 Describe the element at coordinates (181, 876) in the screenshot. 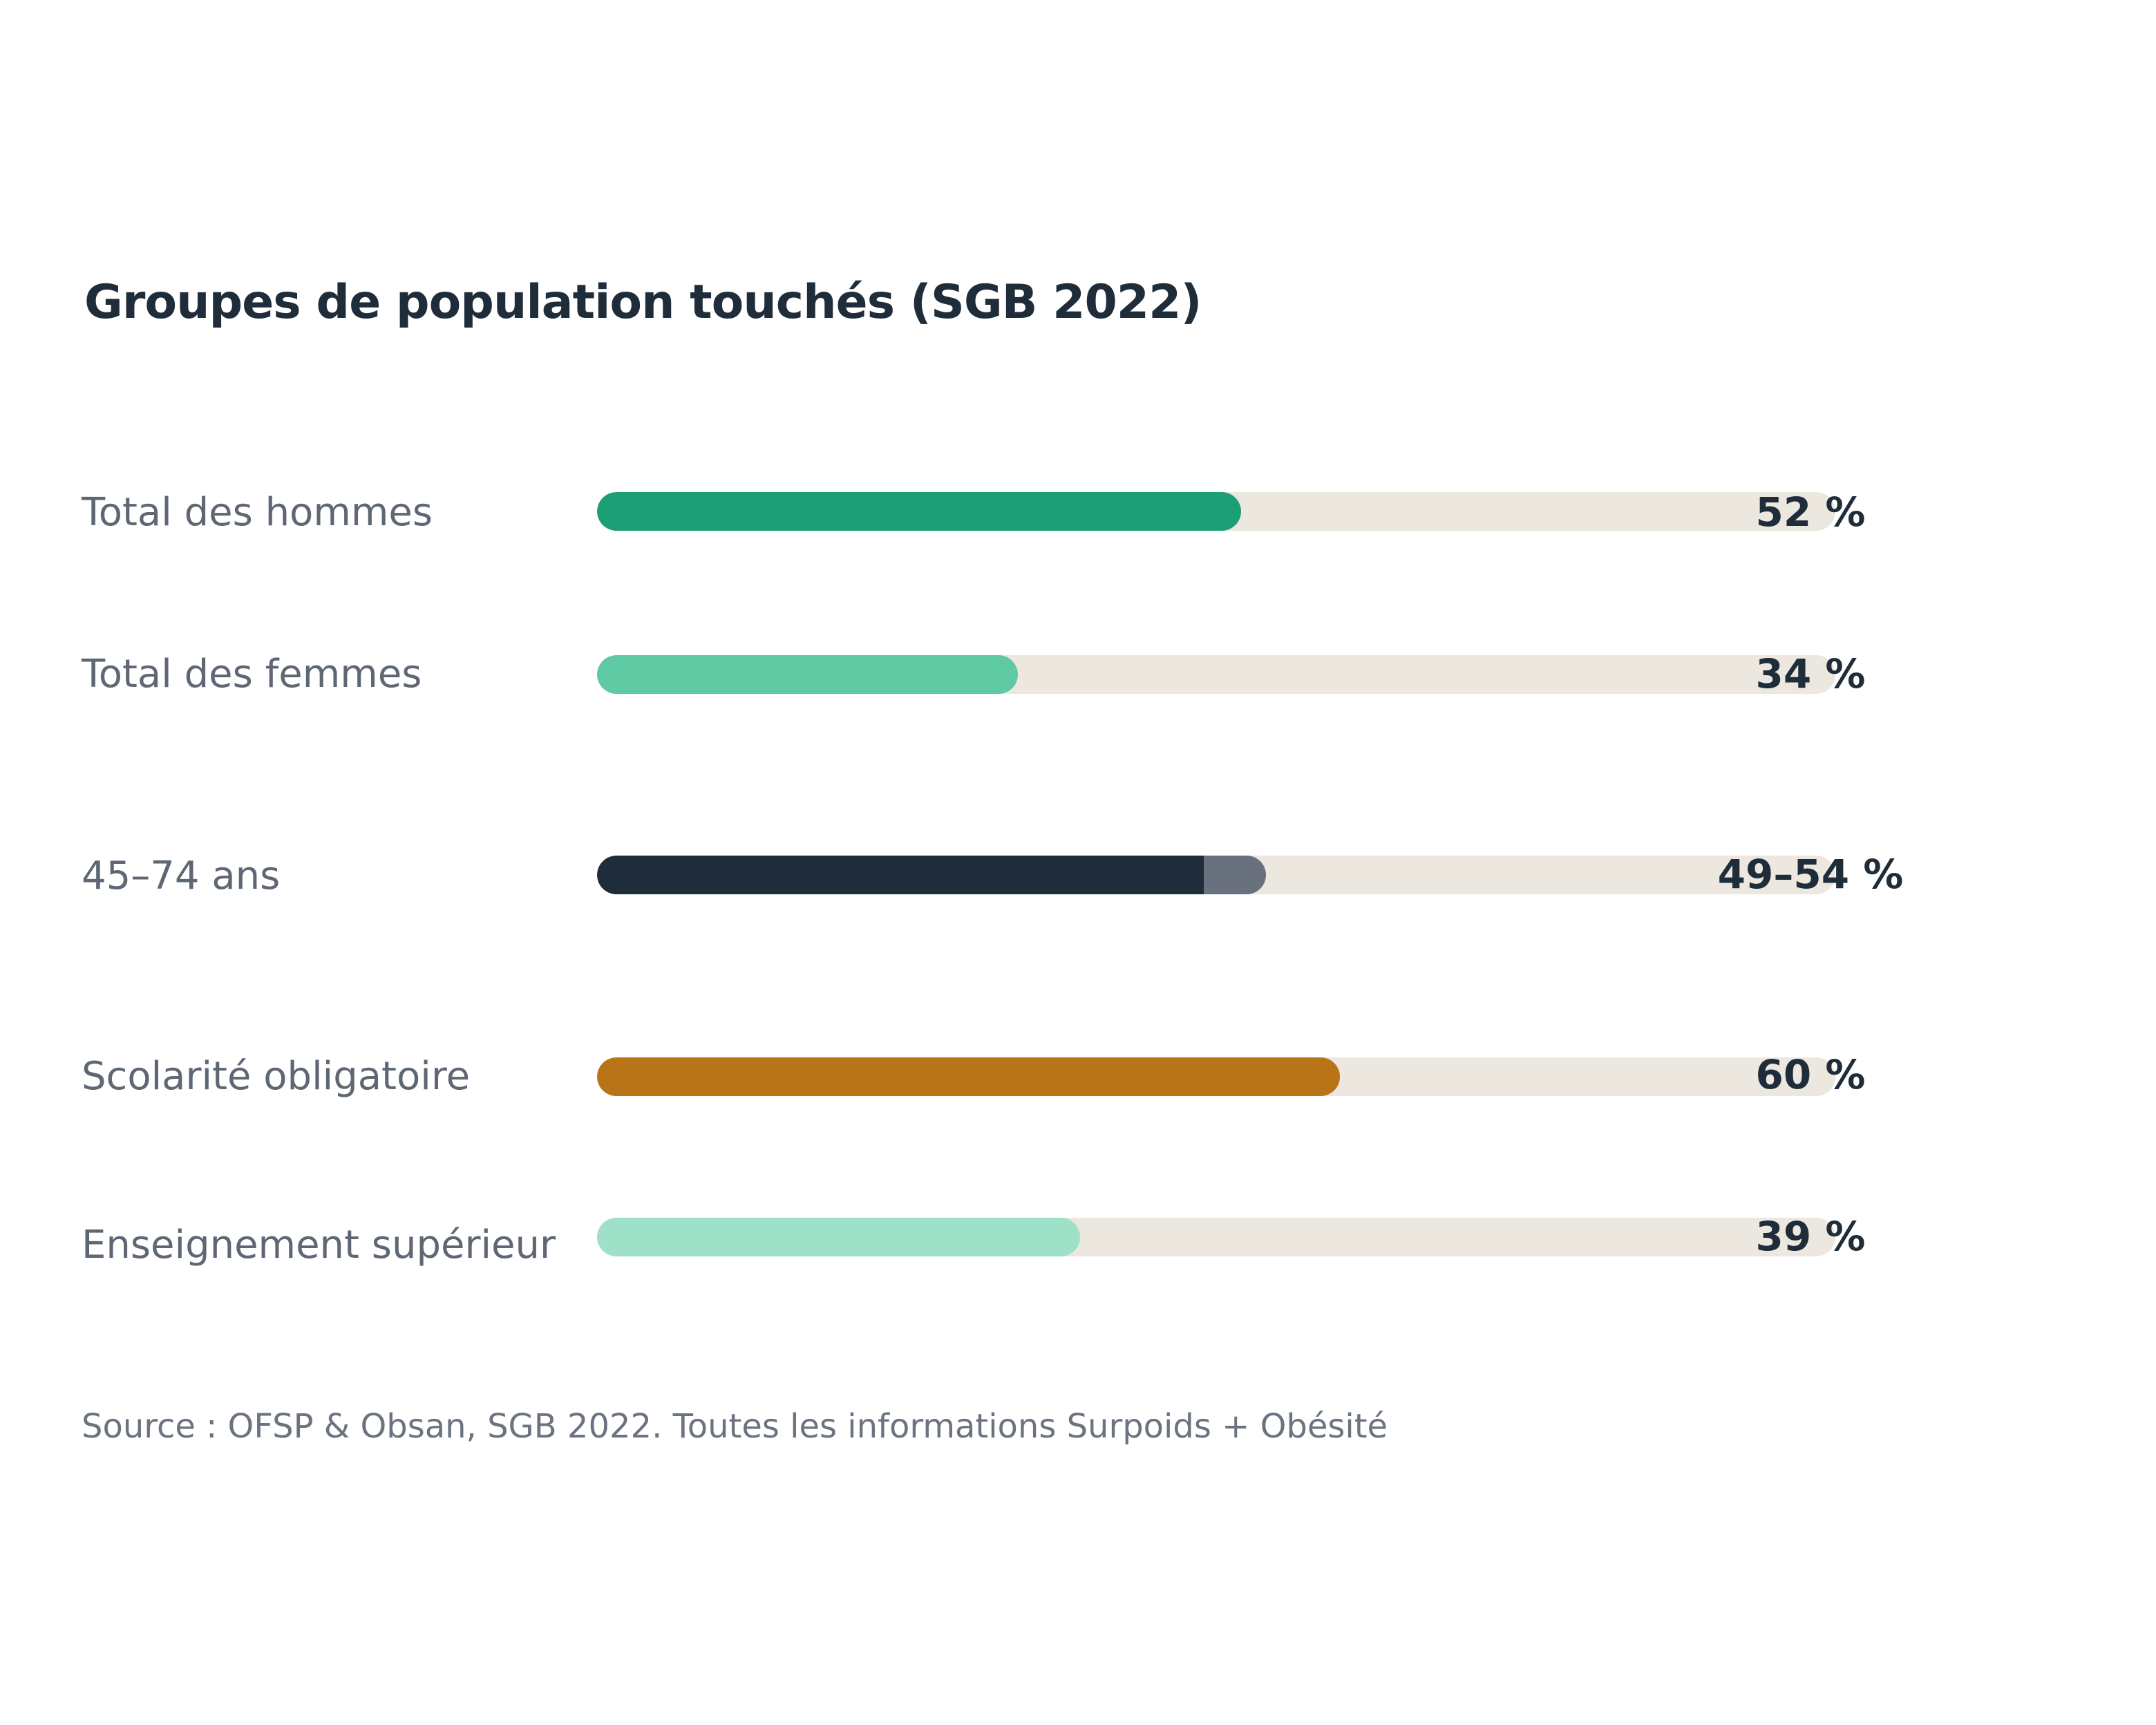

I see `bar-label: 45–74 ans` at that location.